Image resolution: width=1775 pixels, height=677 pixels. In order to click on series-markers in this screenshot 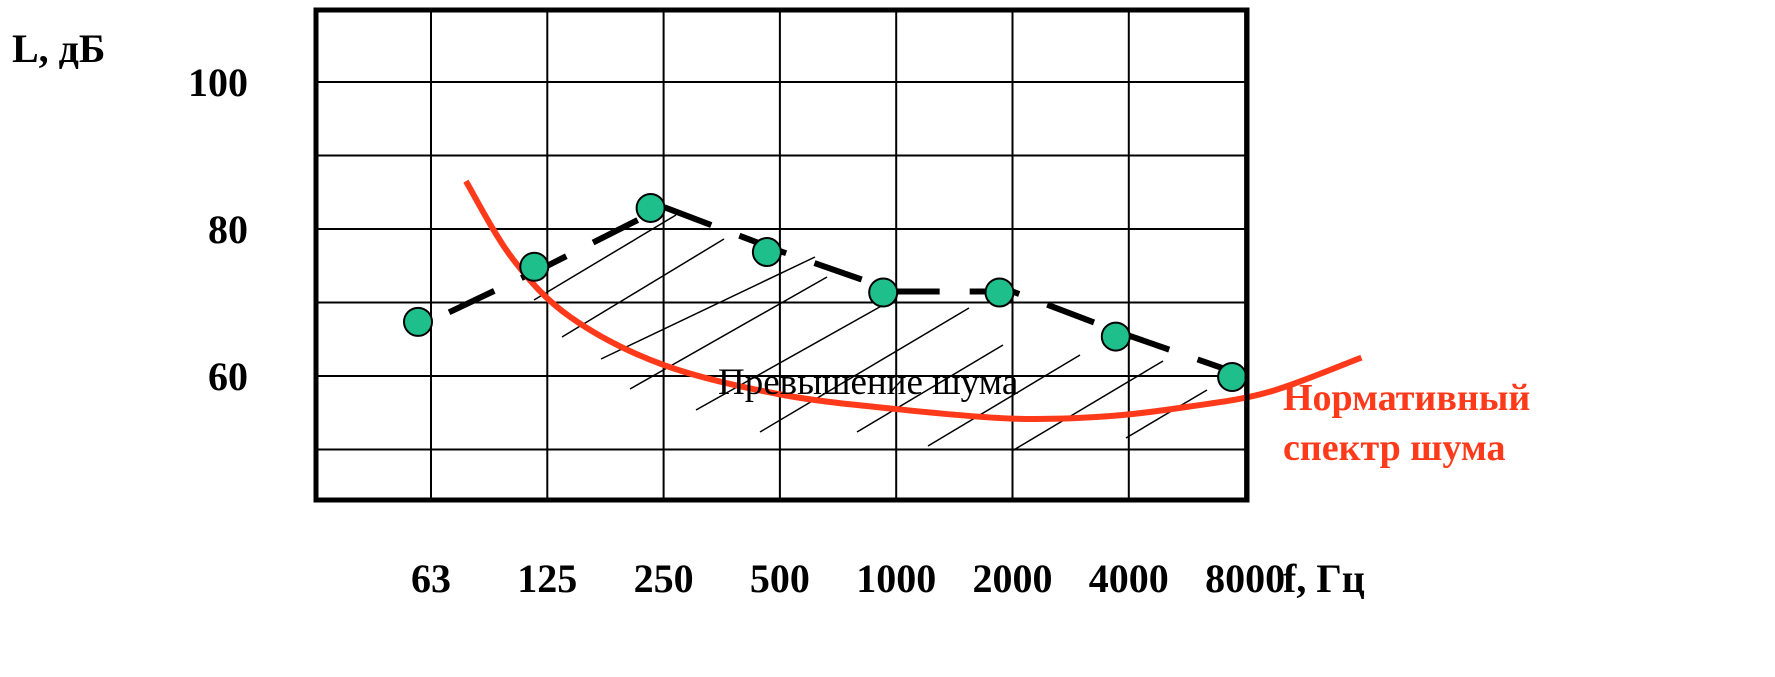, I will do `click(825, 292)`.